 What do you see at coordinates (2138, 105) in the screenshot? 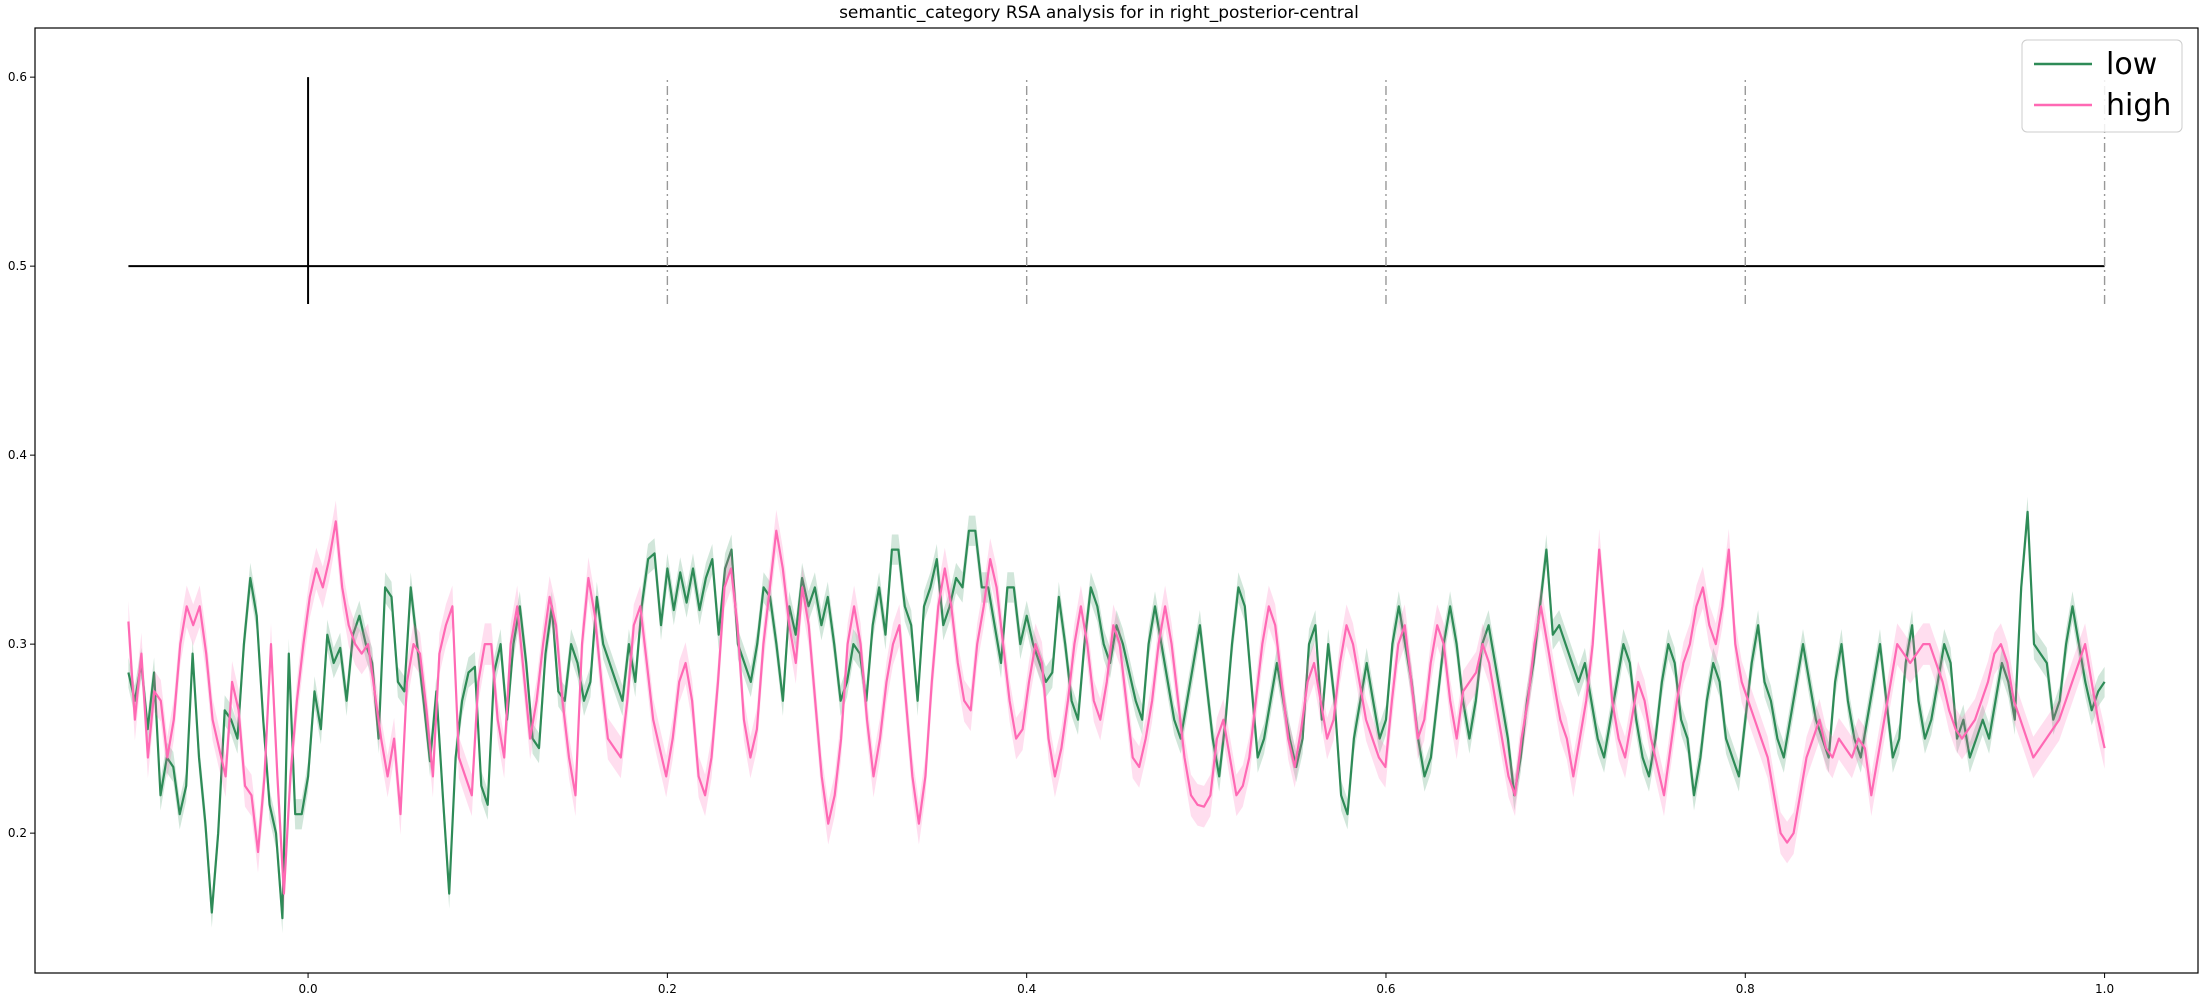
I see `legend-label-high: high` at bounding box center [2138, 105].